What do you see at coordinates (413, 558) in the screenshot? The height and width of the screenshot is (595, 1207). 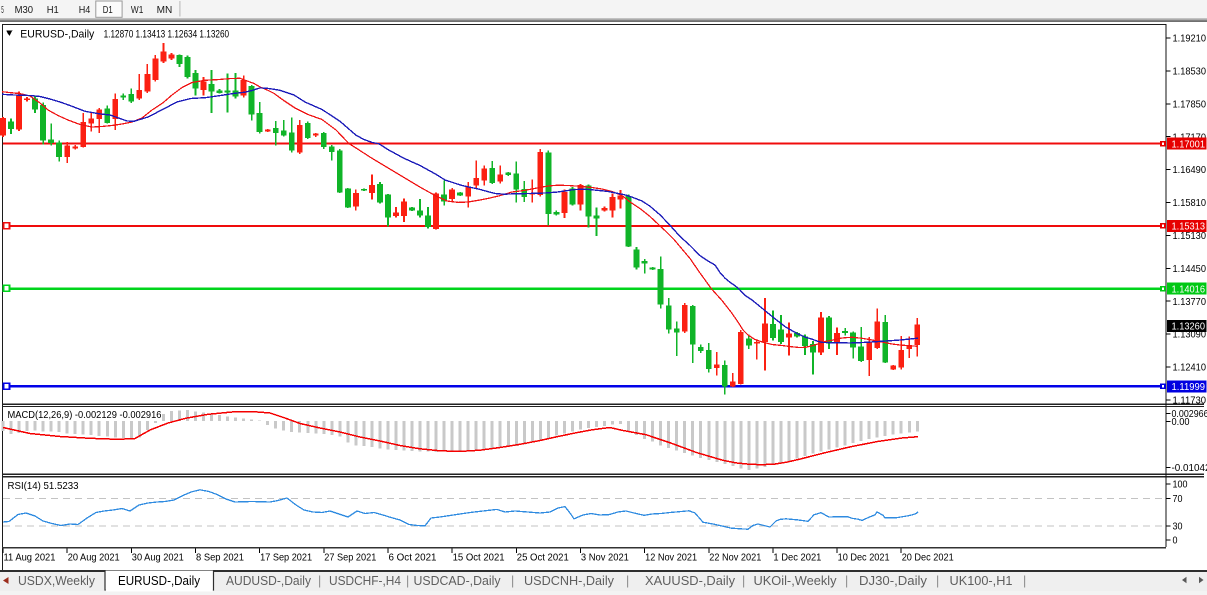 I see `svg-text: 6 Oct 2021` at bounding box center [413, 558].